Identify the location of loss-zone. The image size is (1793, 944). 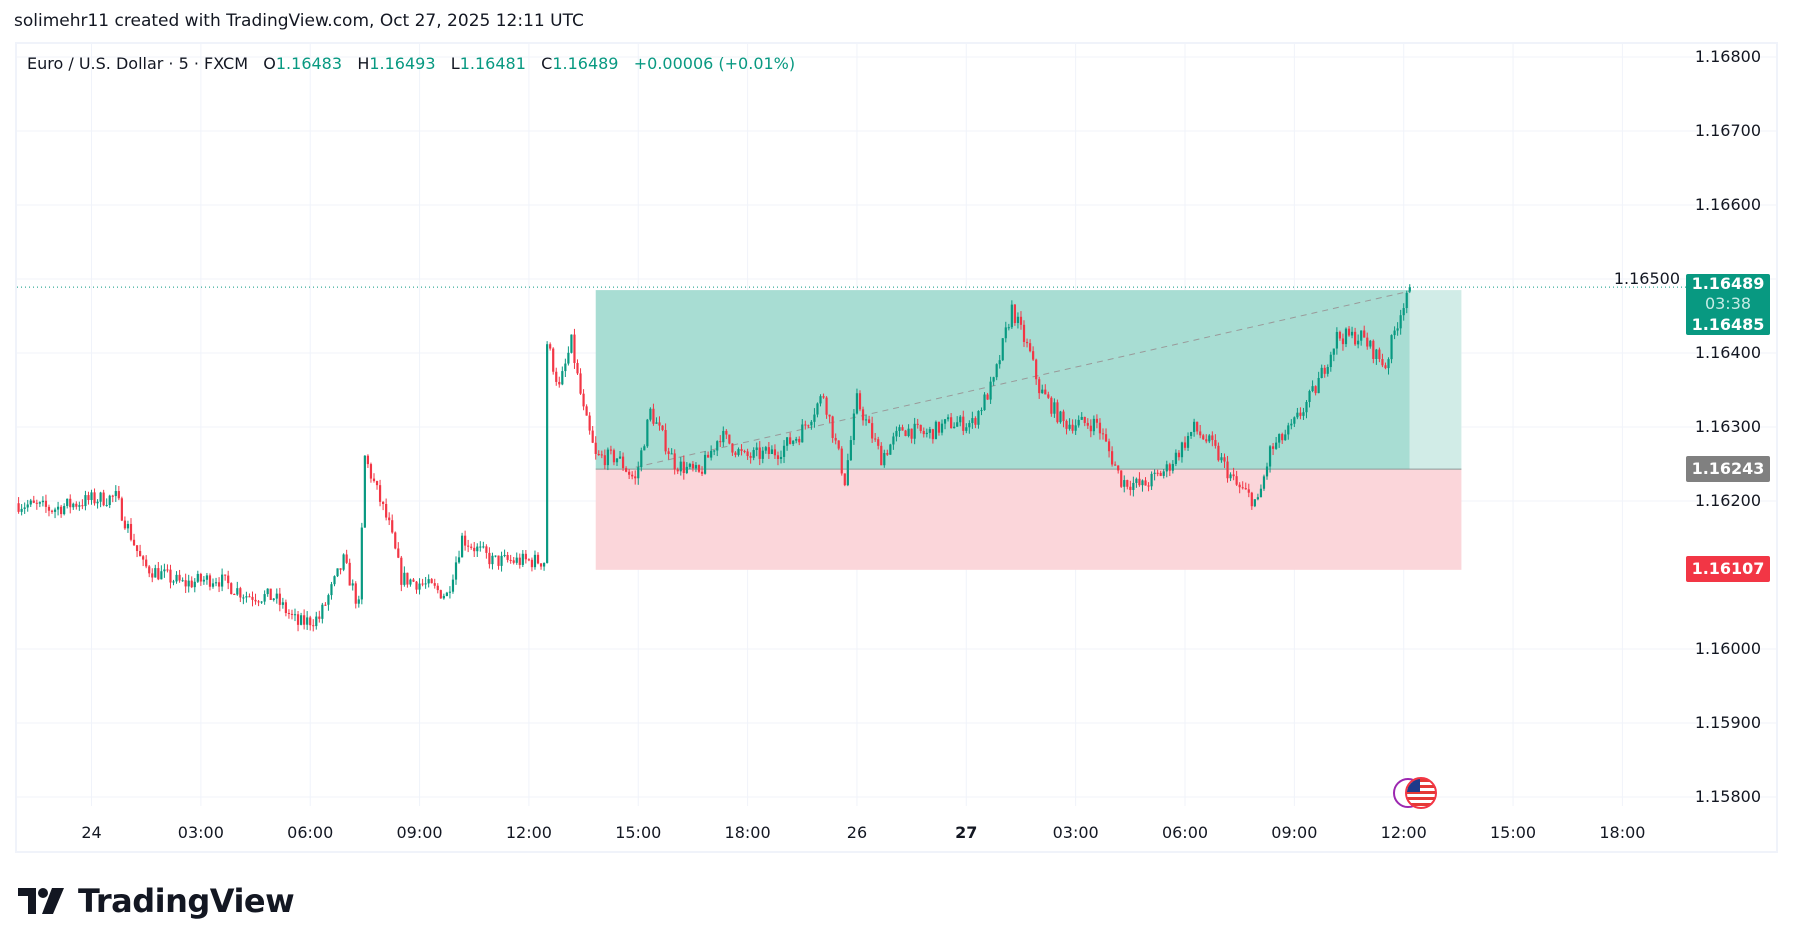
(1028, 519).